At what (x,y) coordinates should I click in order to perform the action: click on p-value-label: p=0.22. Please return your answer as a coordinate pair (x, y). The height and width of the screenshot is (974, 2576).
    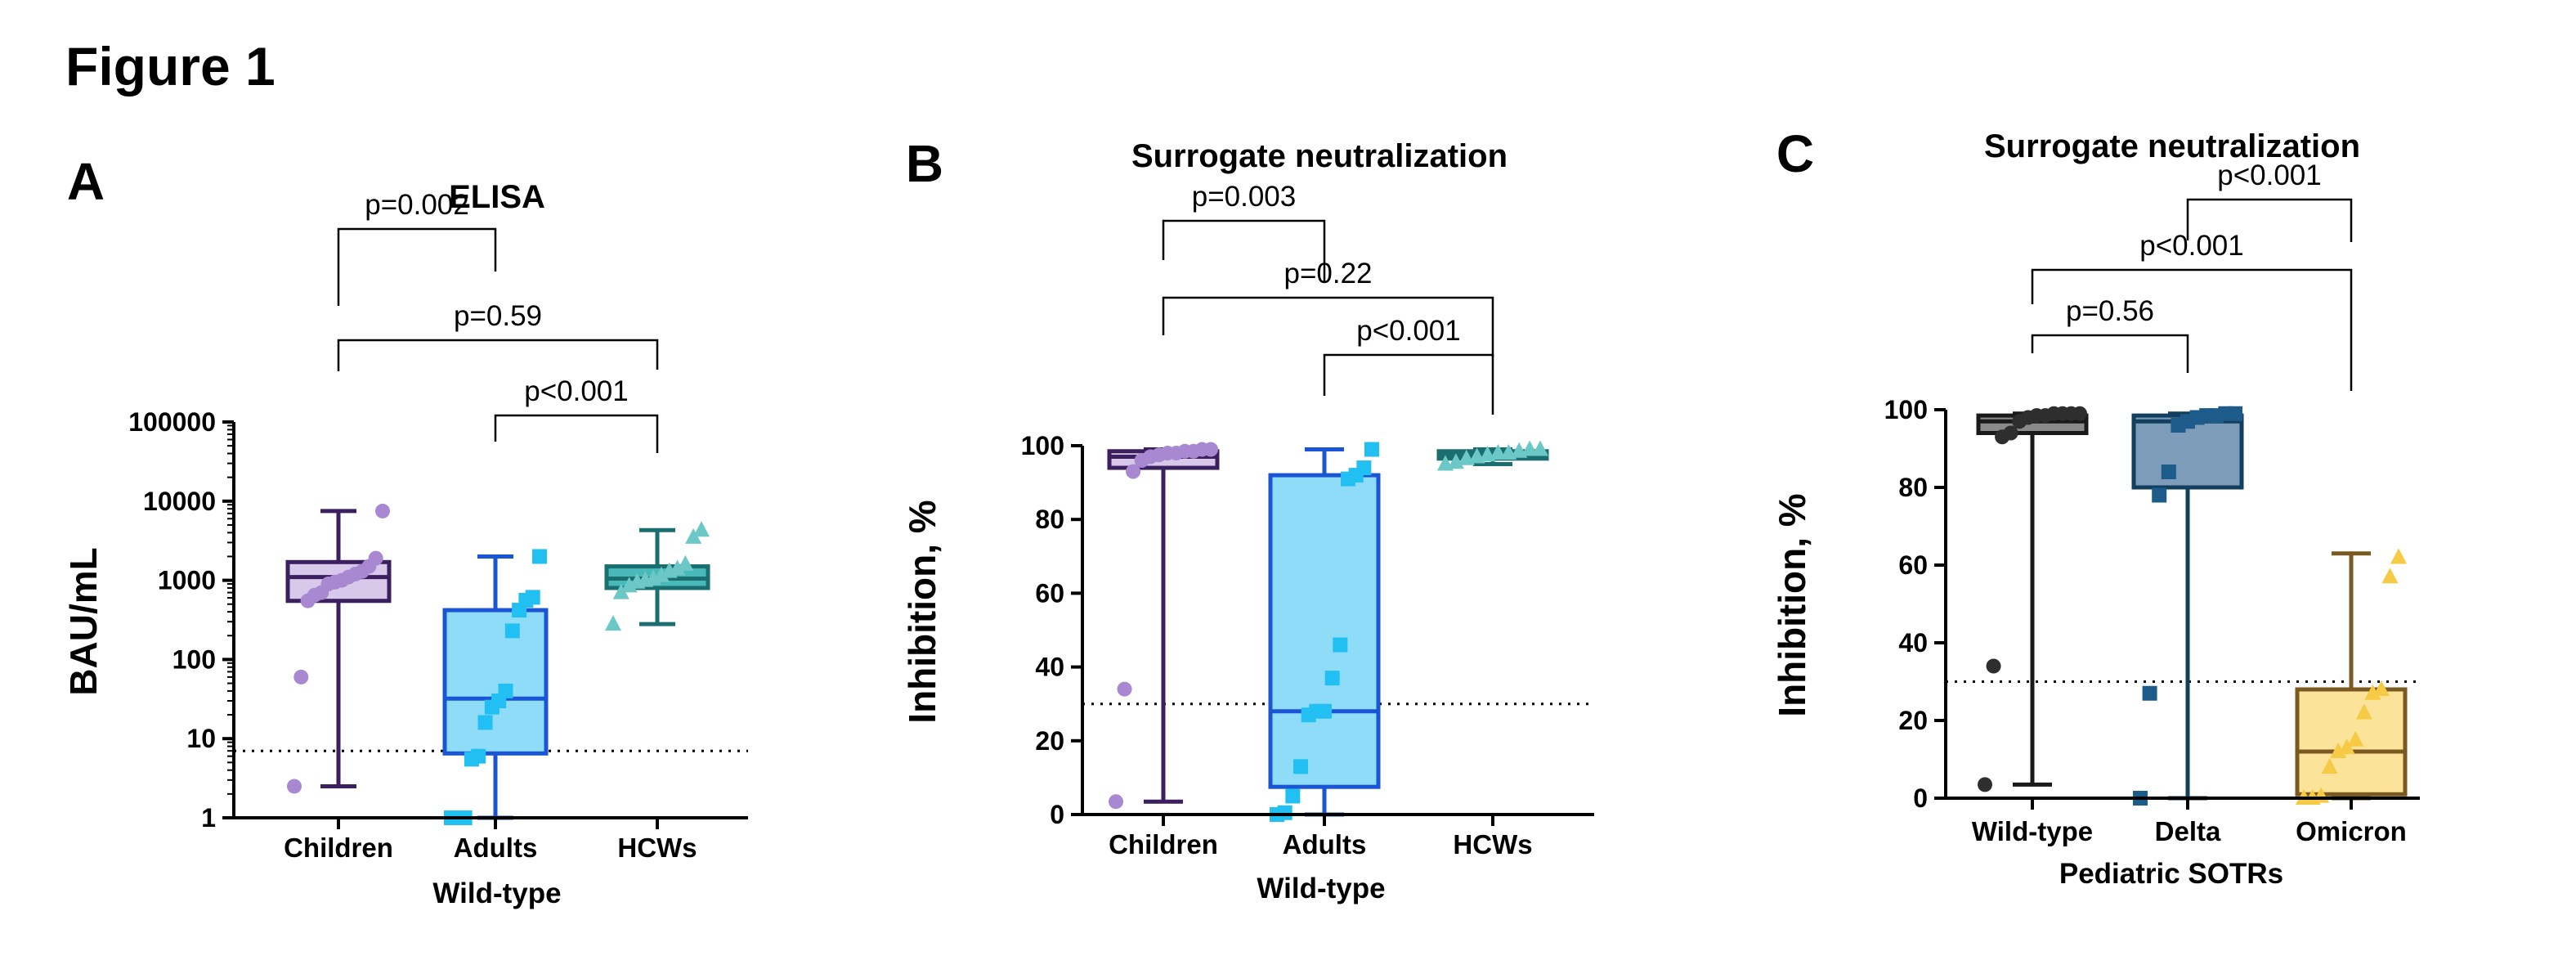
    Looking at the image, I should click on (1328, 274).